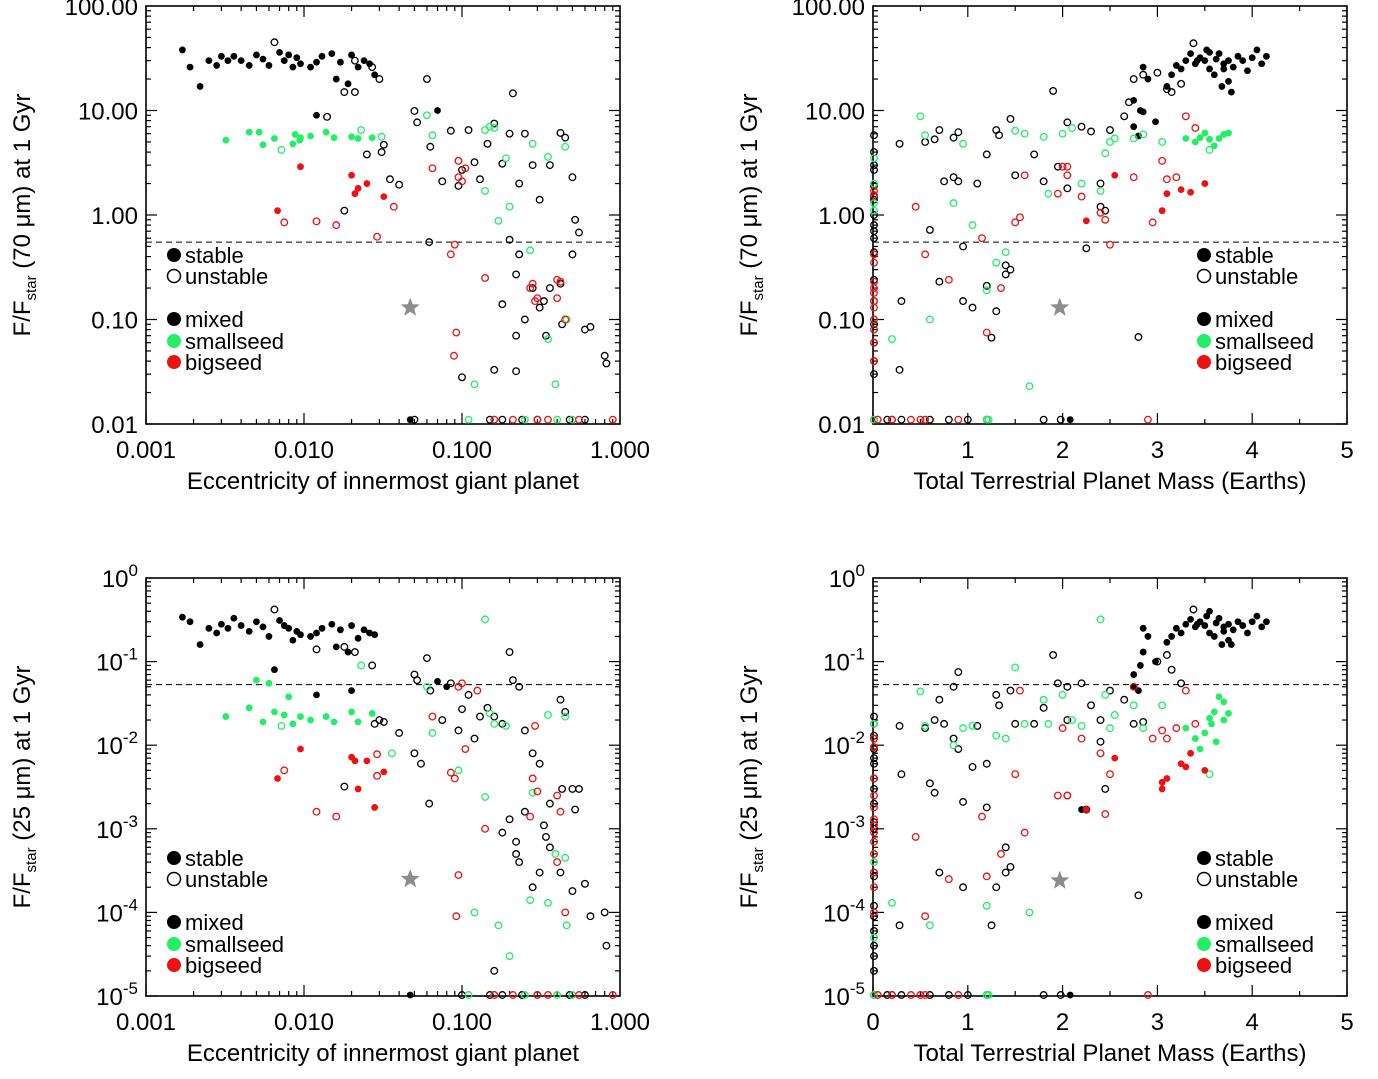 This screenshot has width=1378, height=1079. What do you see at coordinates (1252, 1022) in the screenshot?
I see `x-tick-label: 4` at bounding box center [1252, 1022].